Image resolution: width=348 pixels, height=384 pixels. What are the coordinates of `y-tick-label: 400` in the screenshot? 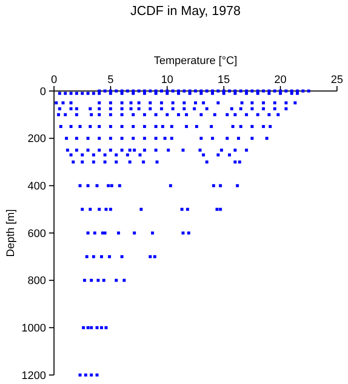 It's located at (37, 186).